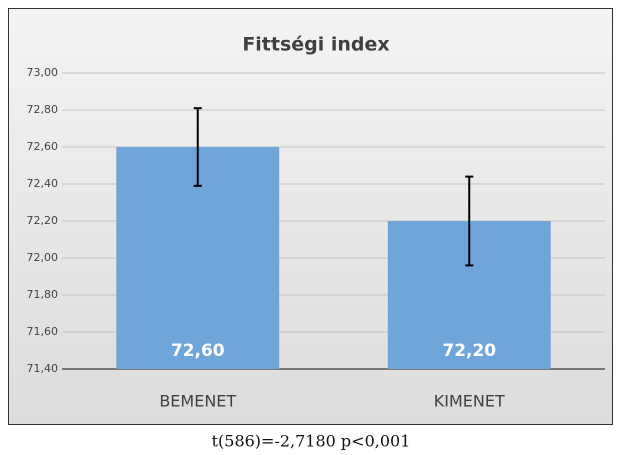 The image size is (622, 455). Describe the element at coordinates (315, 45) in the screenshot. I see `chart-title: Fittségi index` at that location.